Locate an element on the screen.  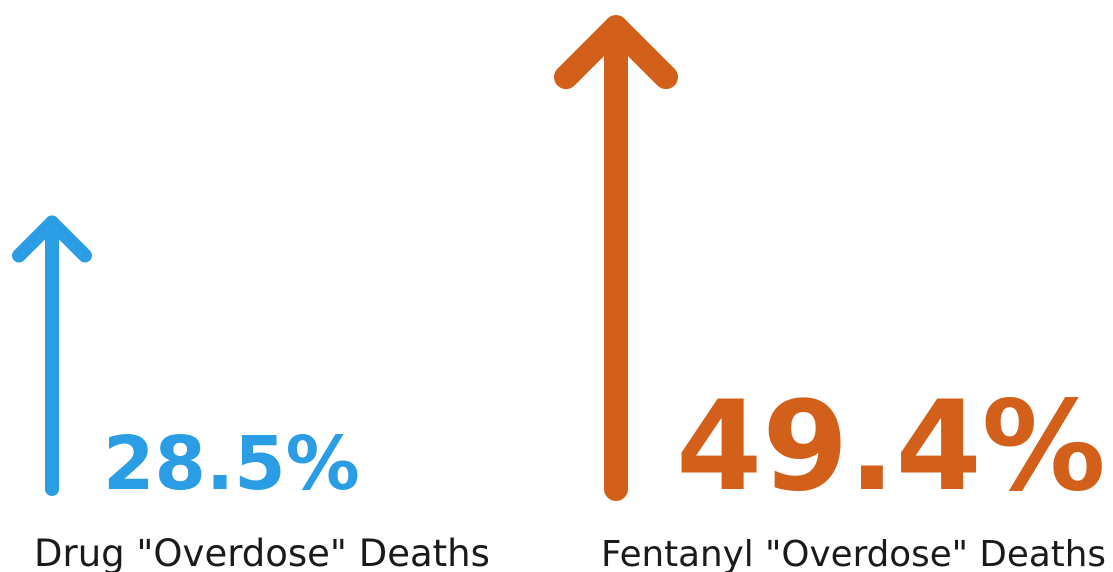
arrow-mark-fentanyl-overdose is located at coordinates (616, 258).